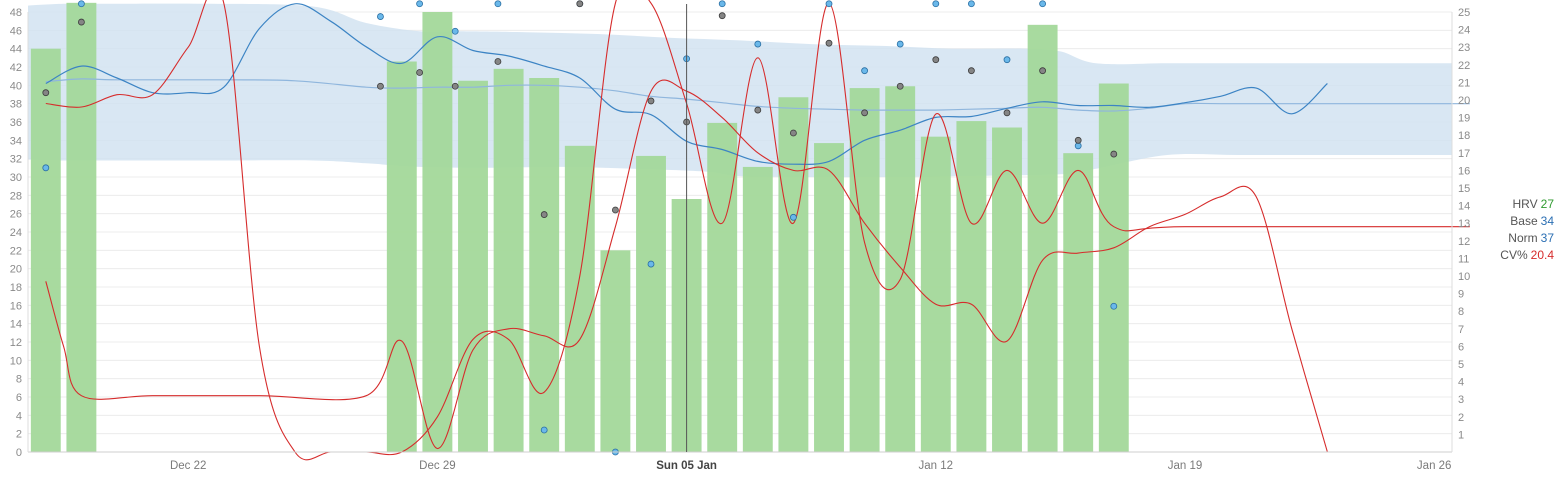 This screenshot has width=1558, height=479. Describe the element at coordinates (1532, 221) in the screenshot. I see `legend-base: Base 34` at that location.